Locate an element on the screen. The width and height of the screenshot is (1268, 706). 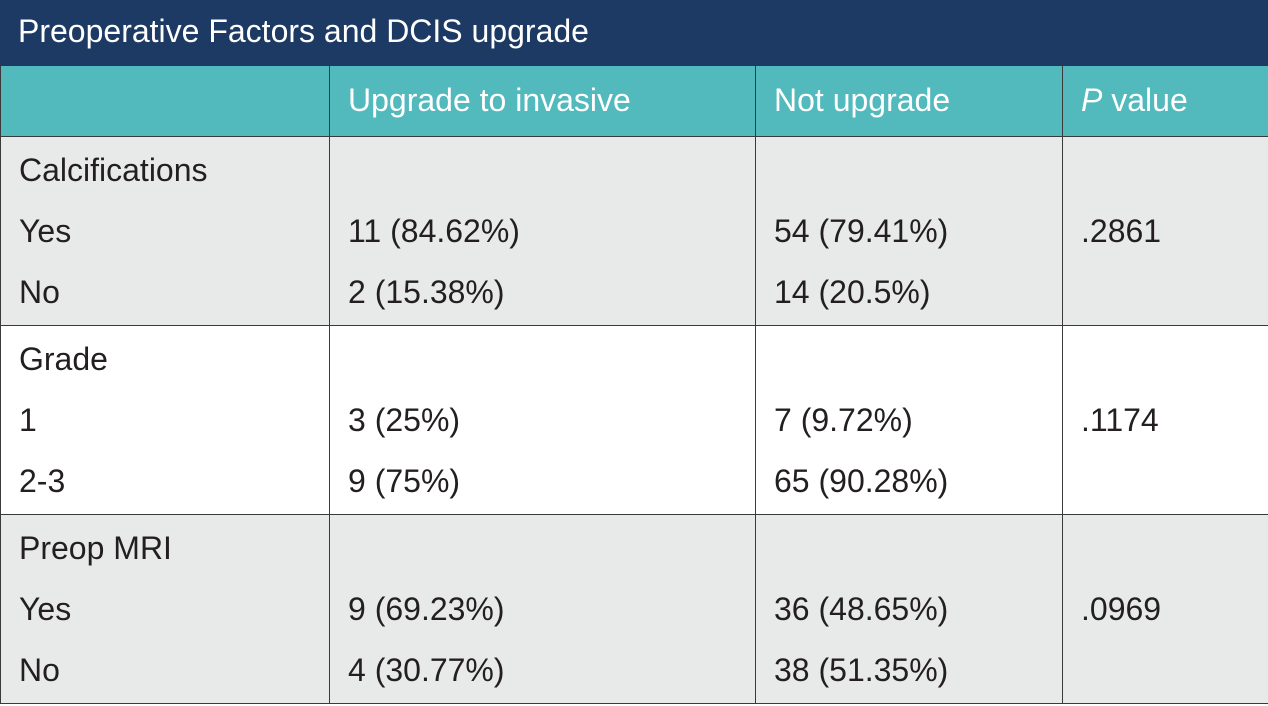
p-value-cell: .2861 is located at coordinates (1165, 231).